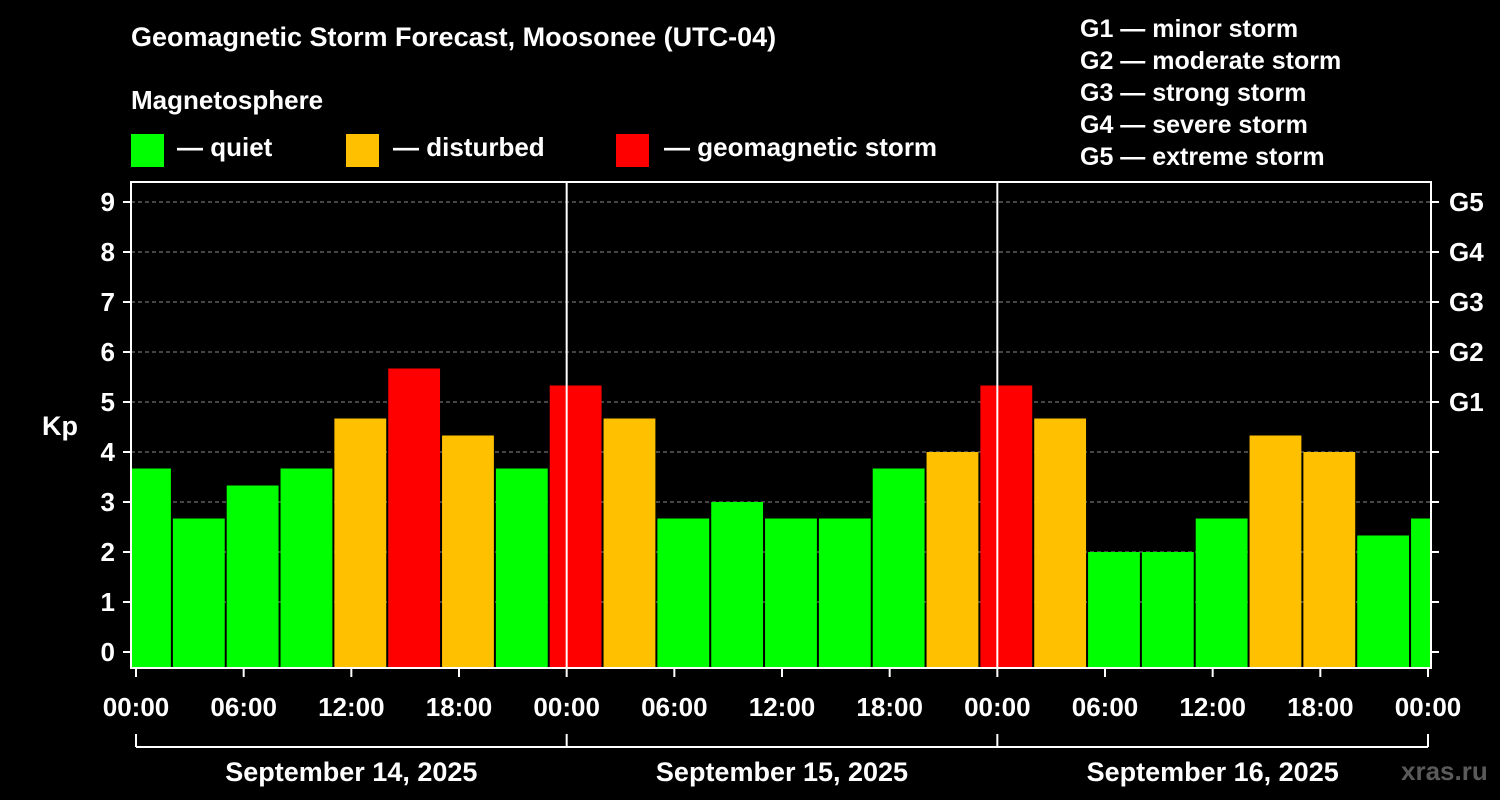 The width and height of the screenshot is (1500, 800). I want to click on date-label-0: September 14, 2025, so click(351, 772).